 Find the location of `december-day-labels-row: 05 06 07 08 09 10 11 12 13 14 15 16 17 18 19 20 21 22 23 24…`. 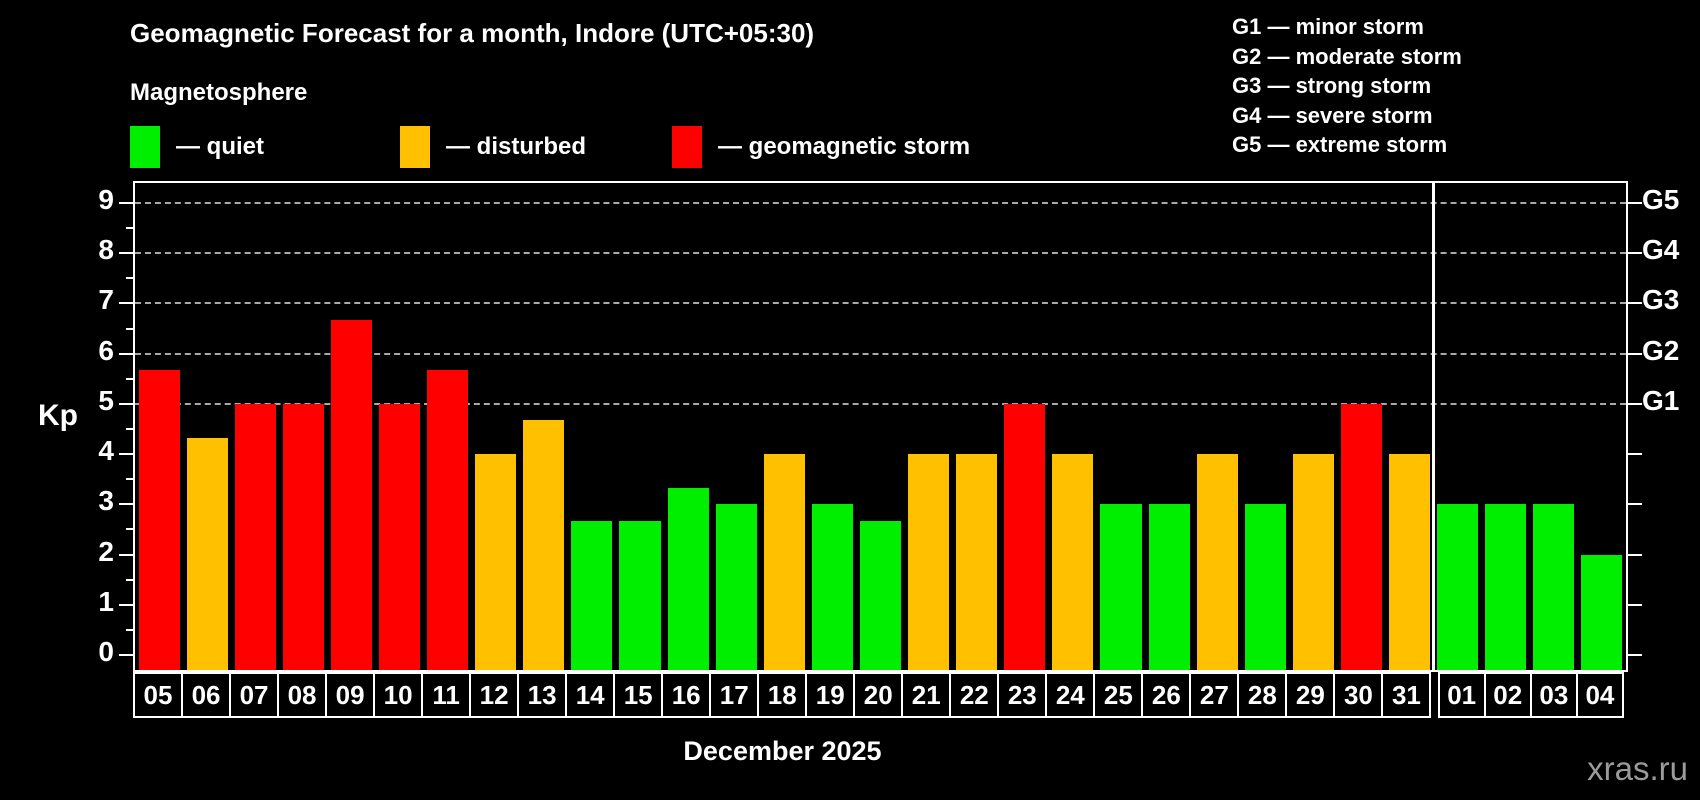

december-day-labels-row: 05 06 07 08 09 10 11 12 13 14 15 16 17 18 19 20 21 22 23 24… is located at coordinates (782, 695).